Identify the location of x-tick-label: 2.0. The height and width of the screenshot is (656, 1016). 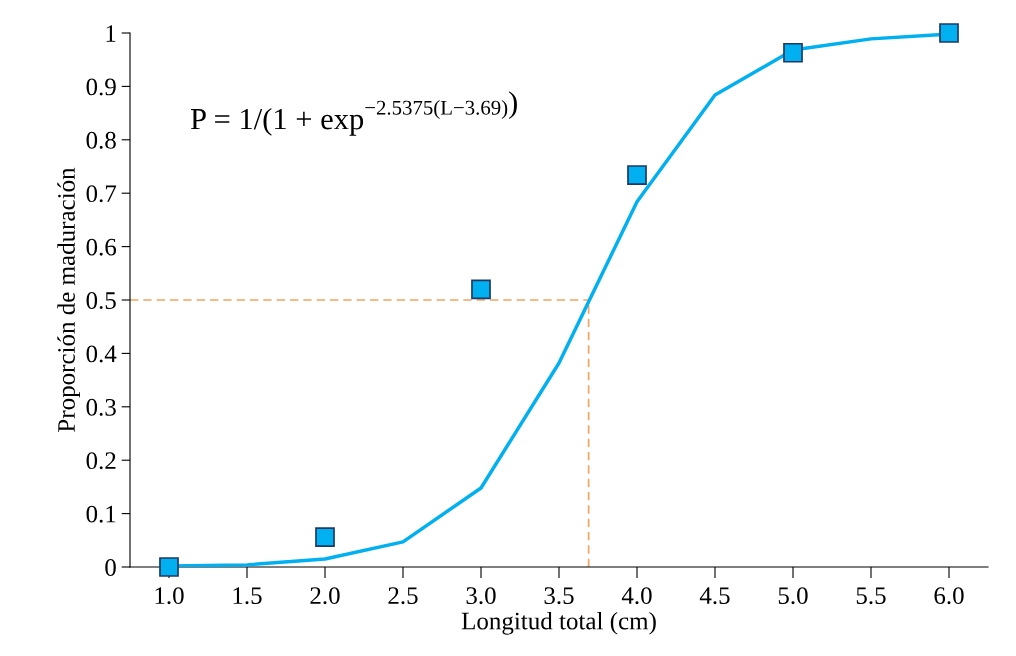
(325, 596).